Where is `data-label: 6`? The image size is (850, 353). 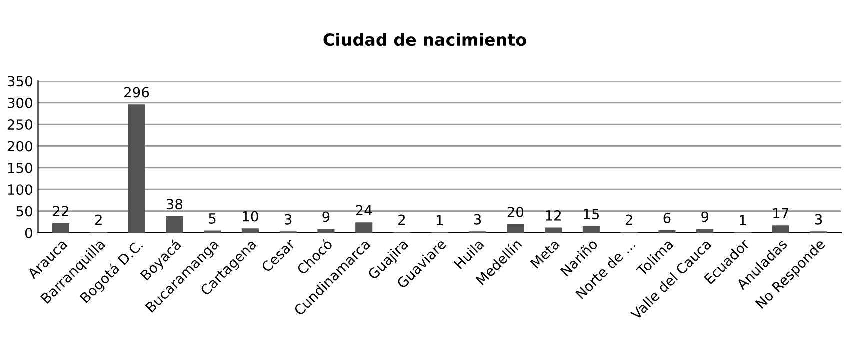 data-label: 6 is located at coordinates (667, 218).